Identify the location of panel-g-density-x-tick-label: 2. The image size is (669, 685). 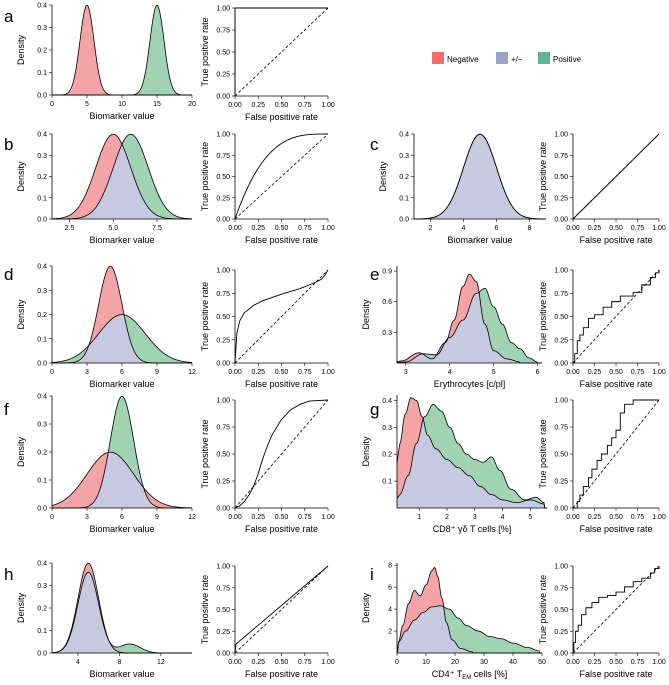
(447, 517).